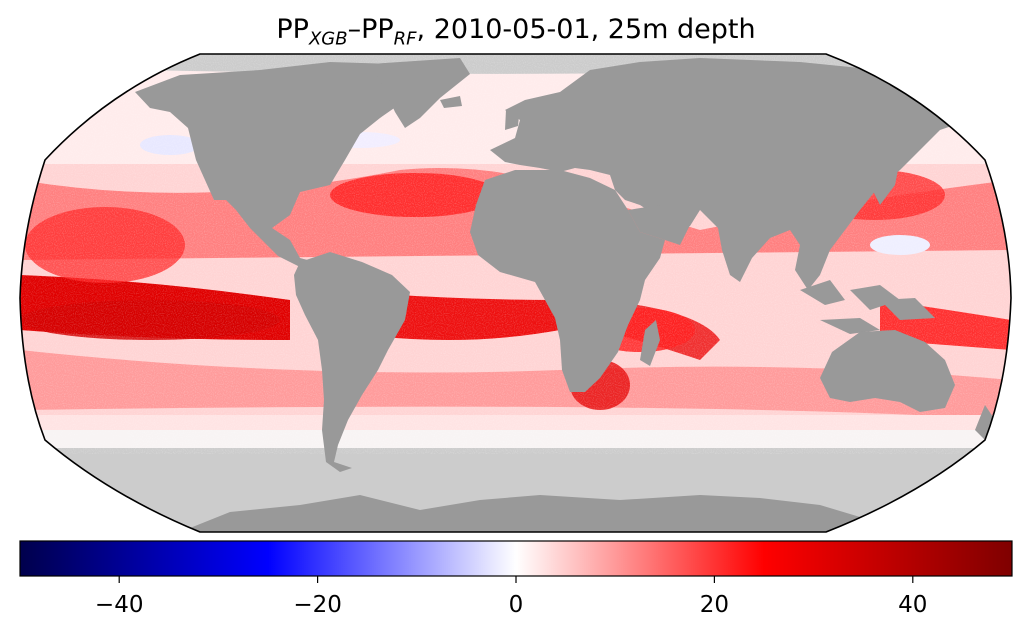 The image size is (1032, 643). What do you see at coordinates (420, 93) in the screenshot?
I see `greenland` at bounding box center [420, 93].